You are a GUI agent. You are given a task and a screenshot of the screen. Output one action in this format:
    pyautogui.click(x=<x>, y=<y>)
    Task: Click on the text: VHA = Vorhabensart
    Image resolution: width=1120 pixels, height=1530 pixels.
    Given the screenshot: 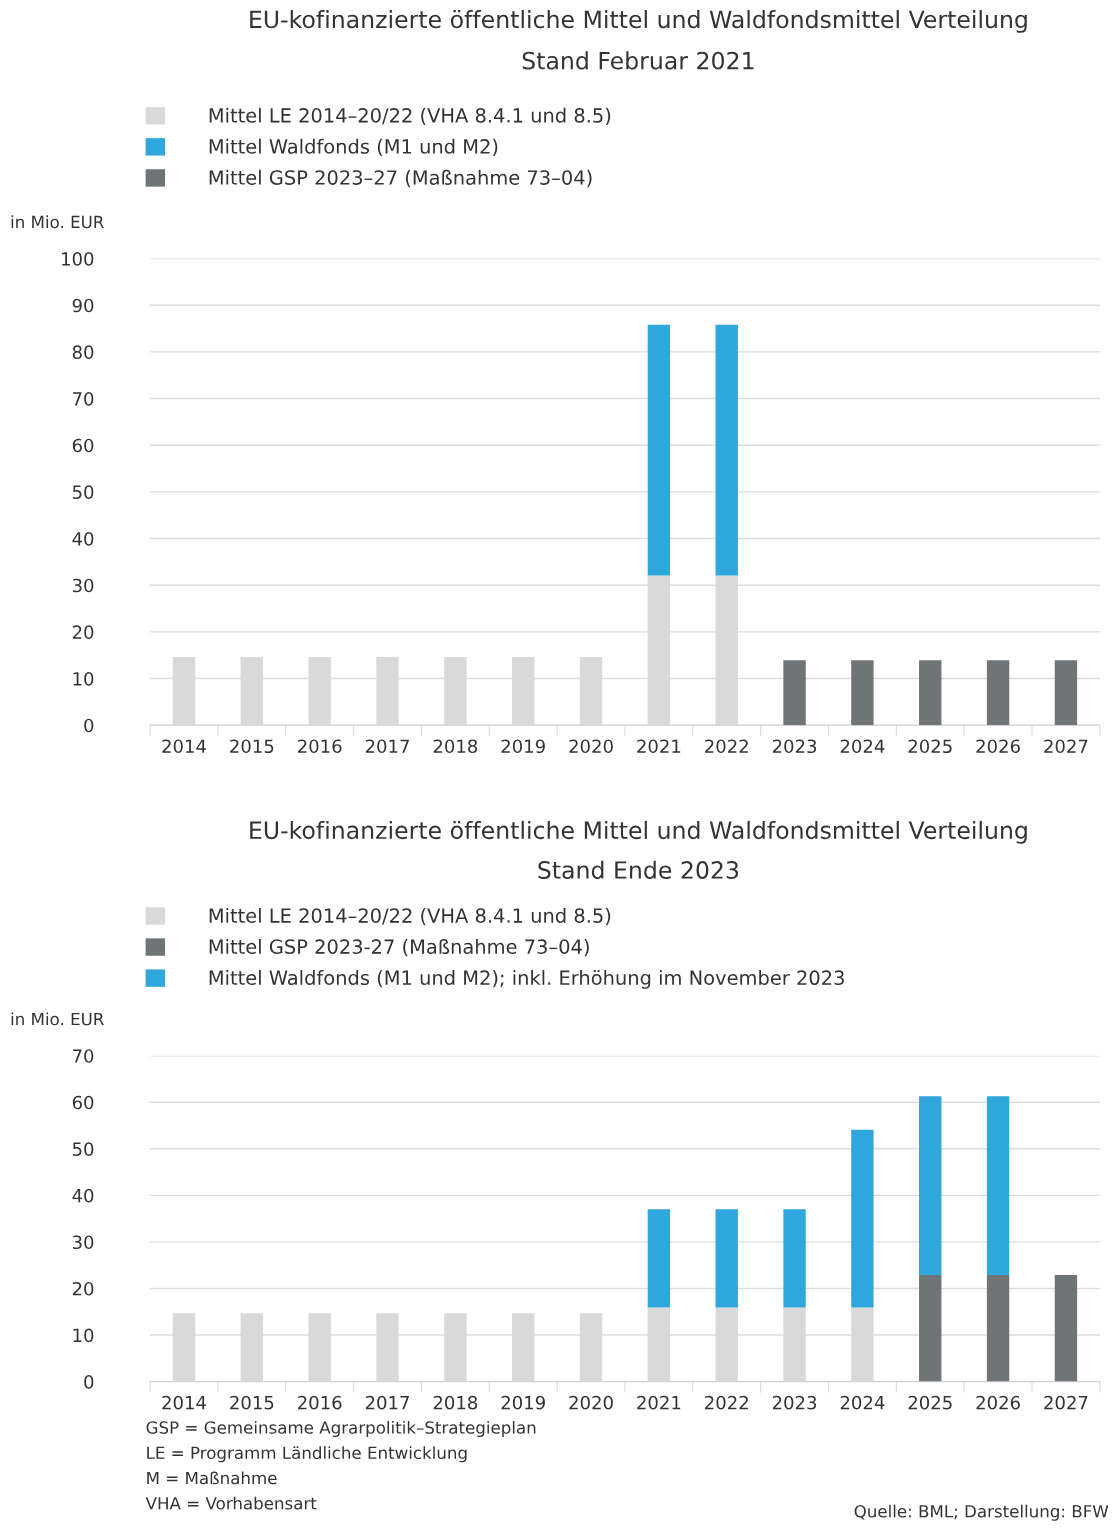 What is the action you would take?
    pyautogui.click(x=231, y=1503)
    